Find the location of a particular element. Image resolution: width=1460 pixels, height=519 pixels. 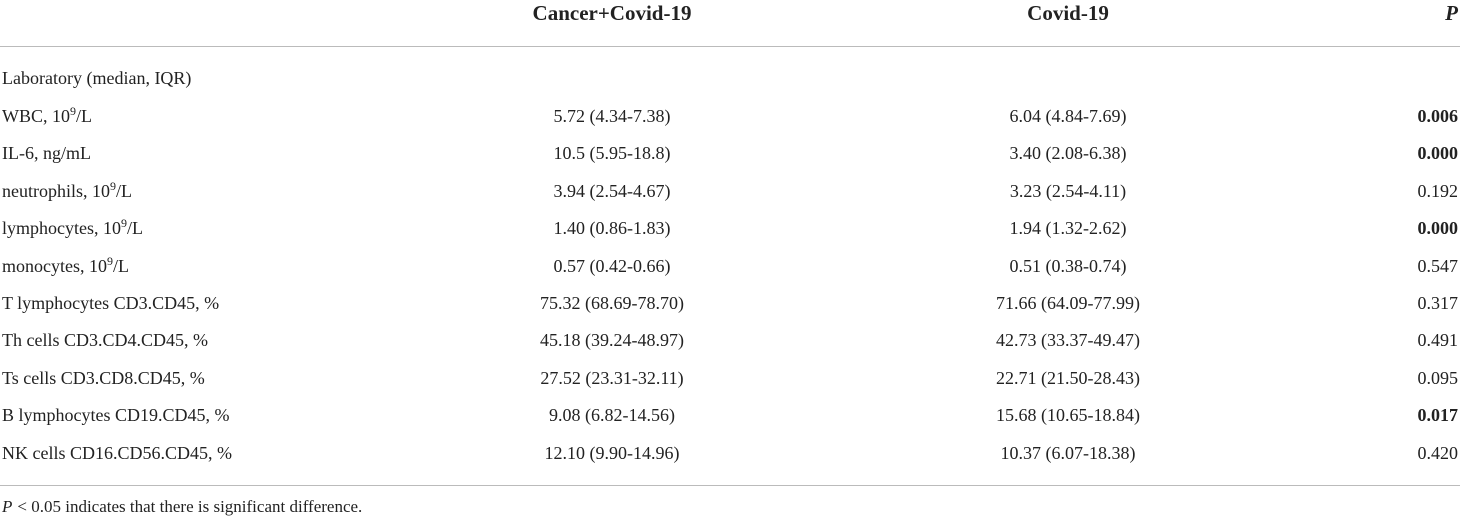

table-cell: 0.317 is located at coordinates (1438, 303).